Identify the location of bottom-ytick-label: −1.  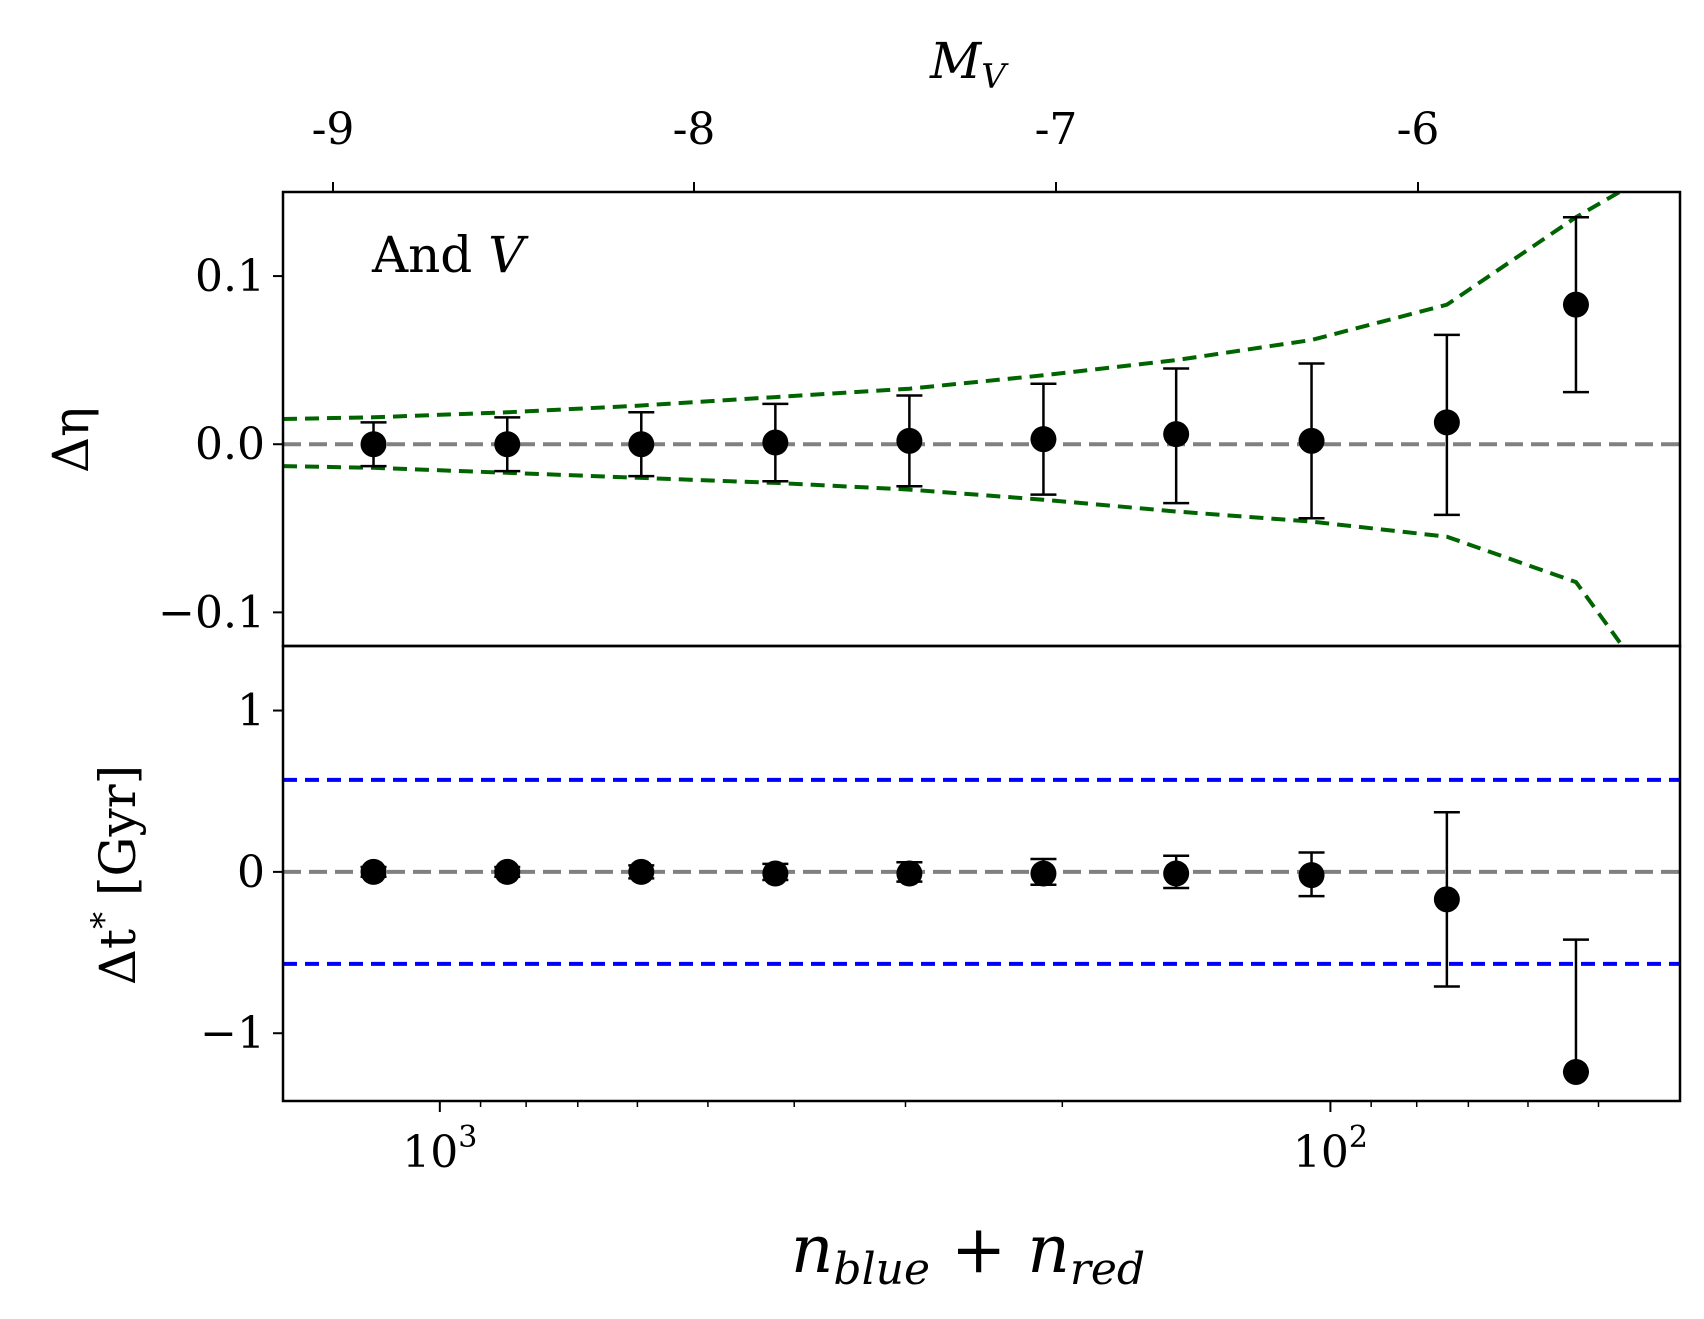
(232, 1033).